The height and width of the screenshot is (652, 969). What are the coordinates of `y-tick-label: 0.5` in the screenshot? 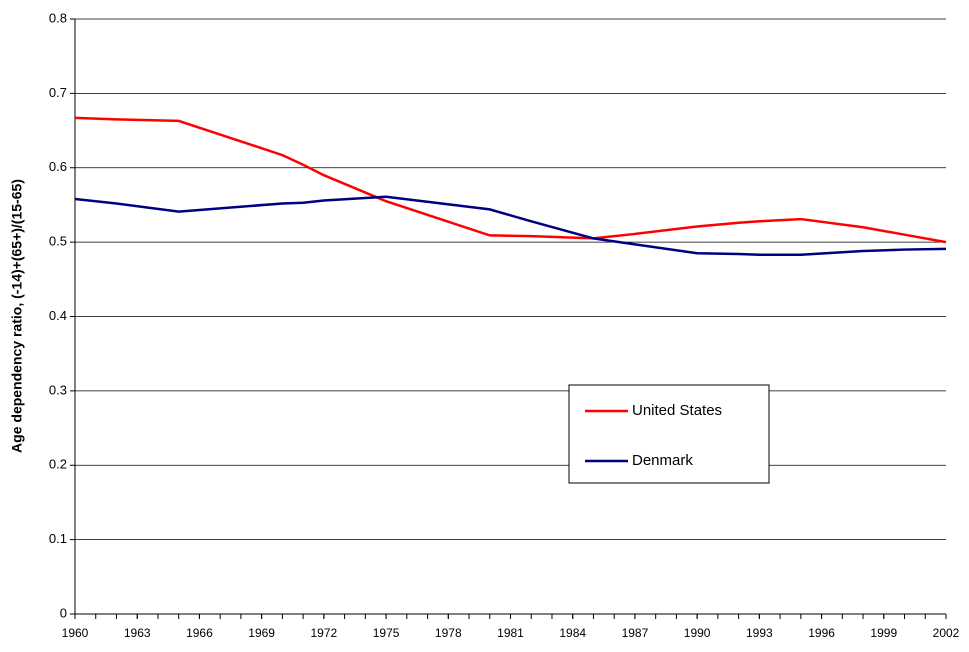 It's located at (58, 241).